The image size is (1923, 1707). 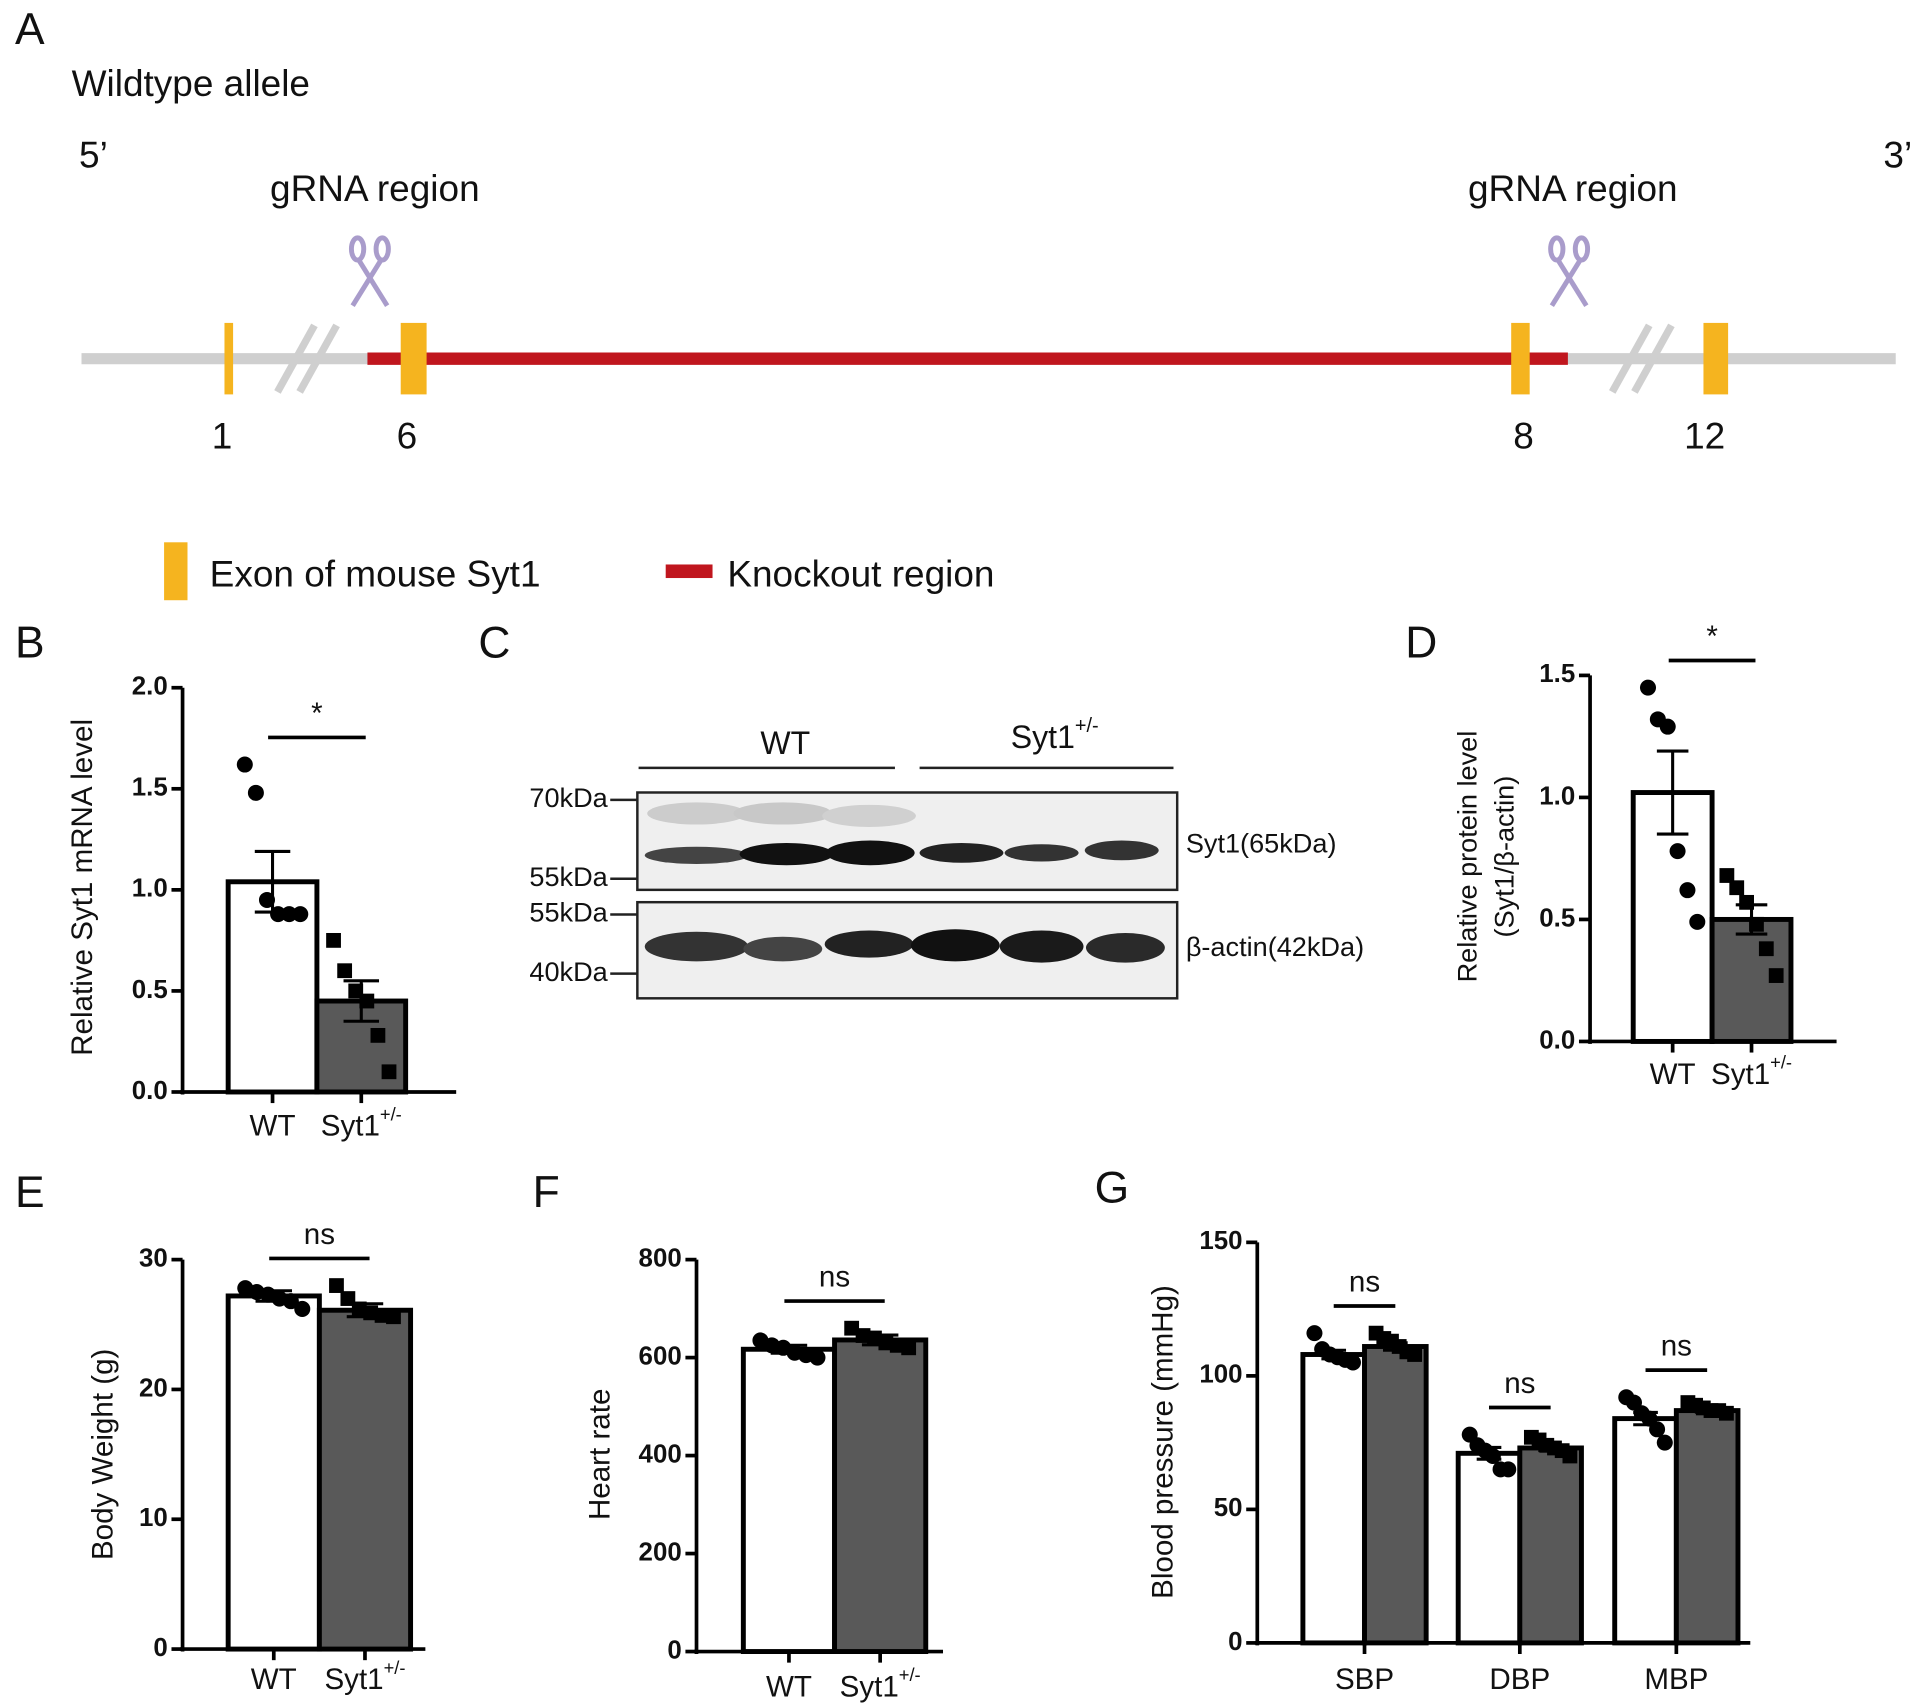 What do you see at coordinates (1573, 188) in the screenshot?
I see `grna-label: gRNA region` at bounding box center [1573, 188].